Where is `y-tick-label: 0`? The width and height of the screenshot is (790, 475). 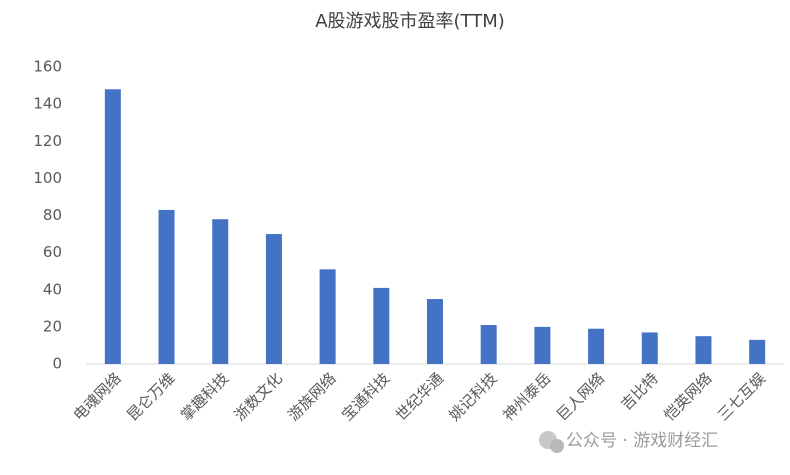
y-tick-label: 0 is located at coordinates (57, 364).